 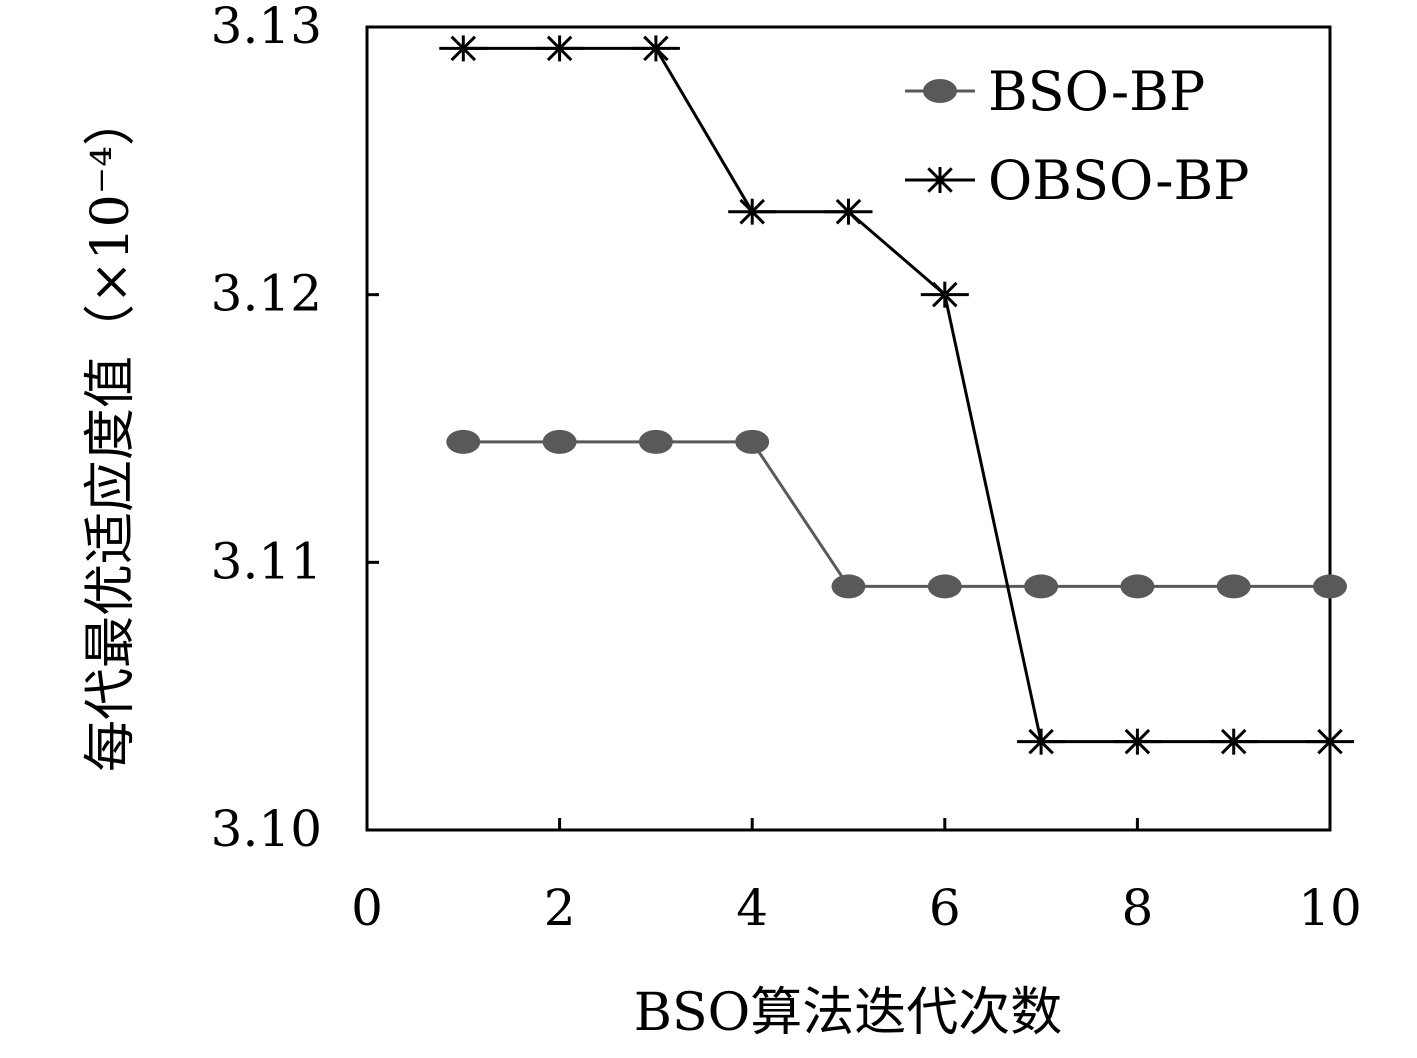 I want to click on x-tick-label: 8, so click(x=1137, y=908).